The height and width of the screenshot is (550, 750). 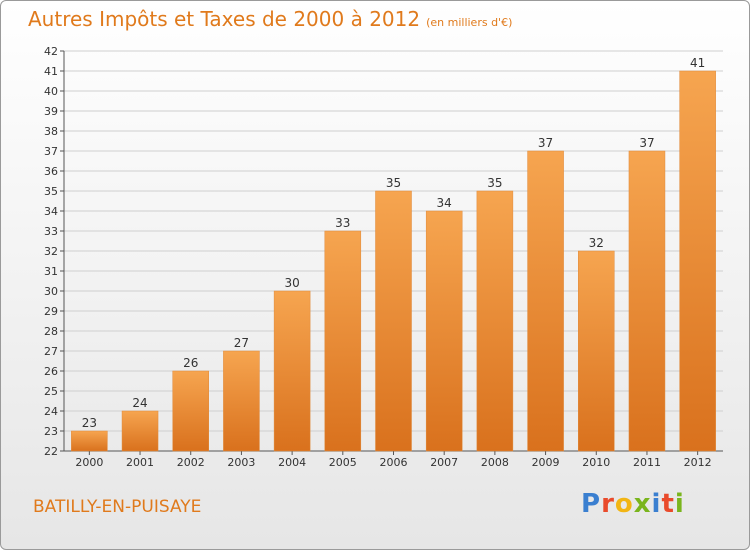 I want to click on chart-title-text: Autres Impôts et Taxes de 2000 à 2012, so click(x=224, y=19).